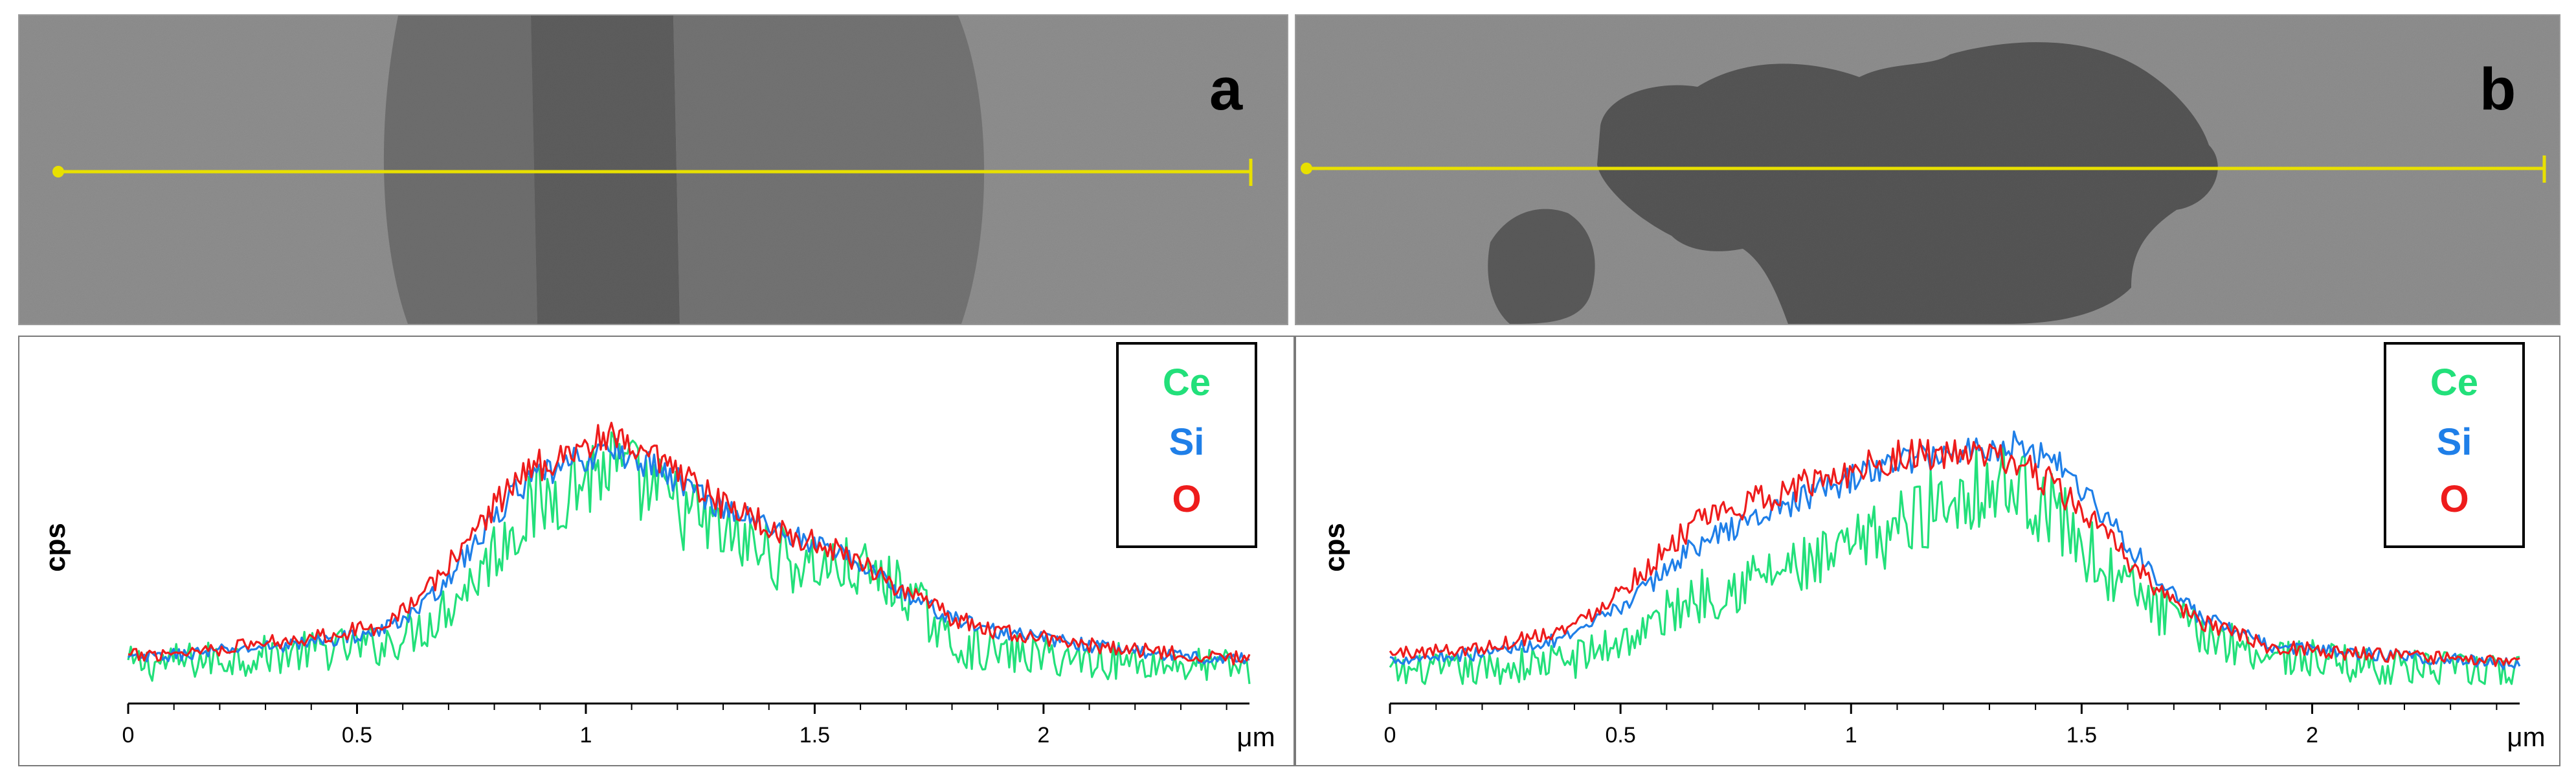 This screenshot has height=778, width=2576. What do you see at coordinates (2498, 89) in the screenshot?
I see `panel-letter-b: b` at bounding box center [2498, 89].